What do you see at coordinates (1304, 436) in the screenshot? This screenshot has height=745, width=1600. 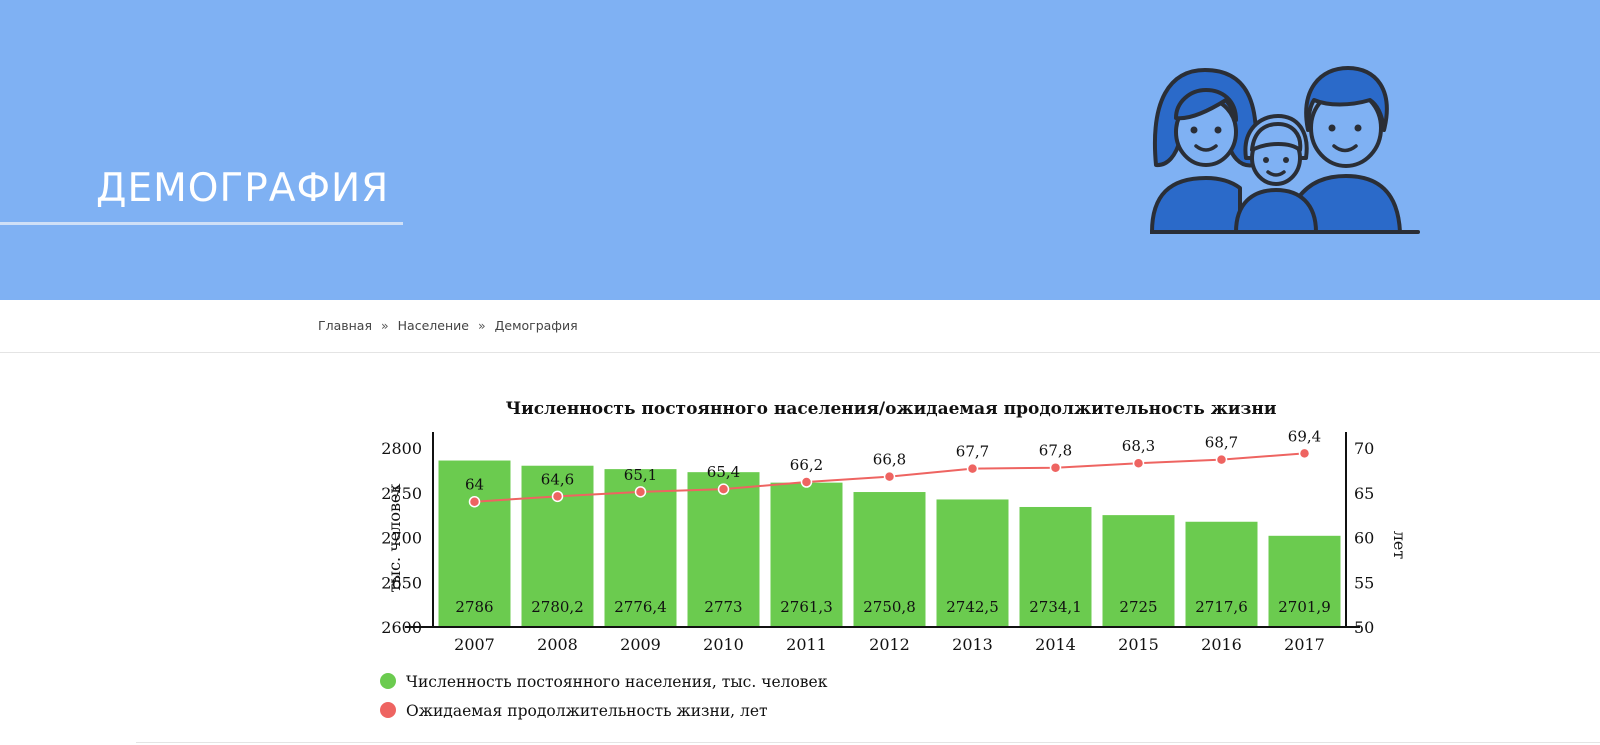 I see `line-value-label: 69,4` at bounding box center [1304, 436].